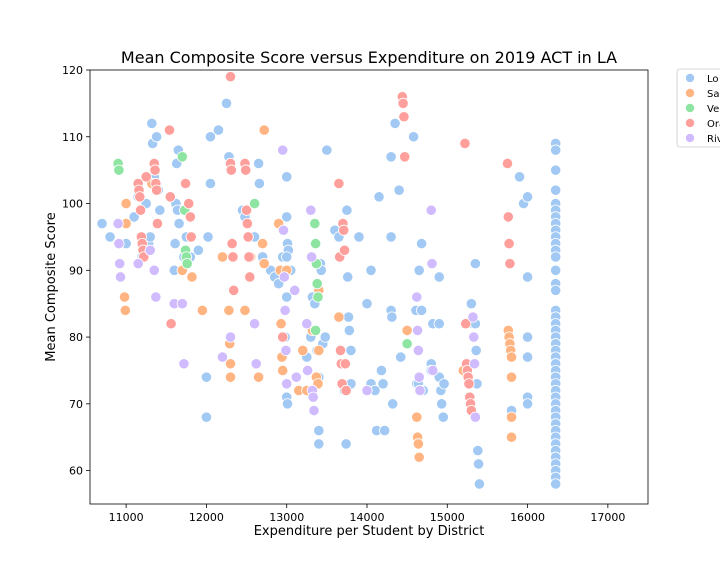 The image size is (720, 576). I want to click on y-tick-label: 90, so click(76, 270).